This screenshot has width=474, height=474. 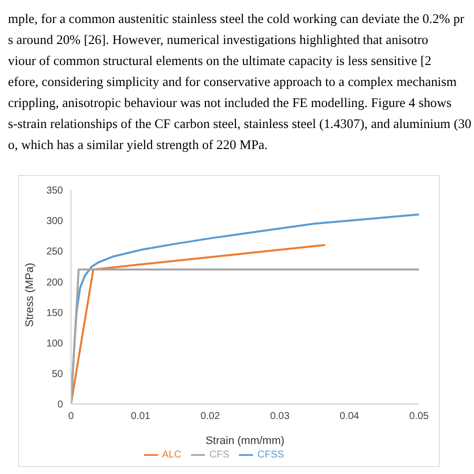 I want to click on text: crippling, anisotropic behaviour was not included the FE modelling. Figure 4 shows, so click(x=230, y=103).